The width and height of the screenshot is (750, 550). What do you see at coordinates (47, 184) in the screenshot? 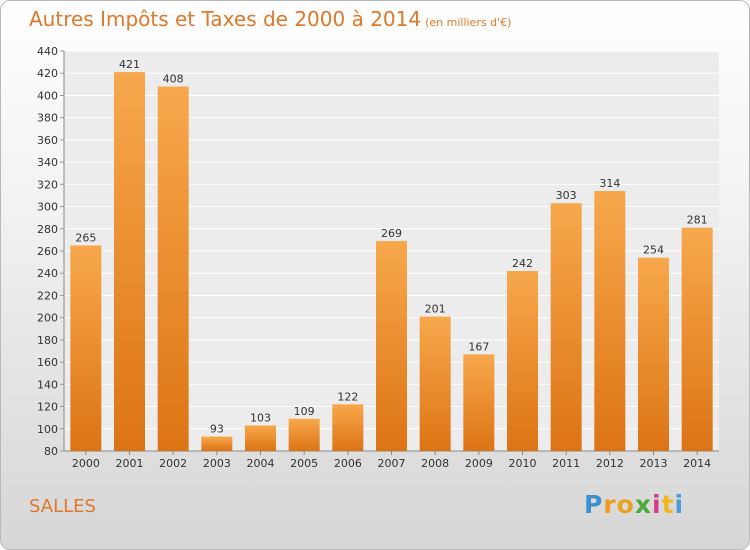
I see `y-tick-label: 320` at bounding box center [47, 184].